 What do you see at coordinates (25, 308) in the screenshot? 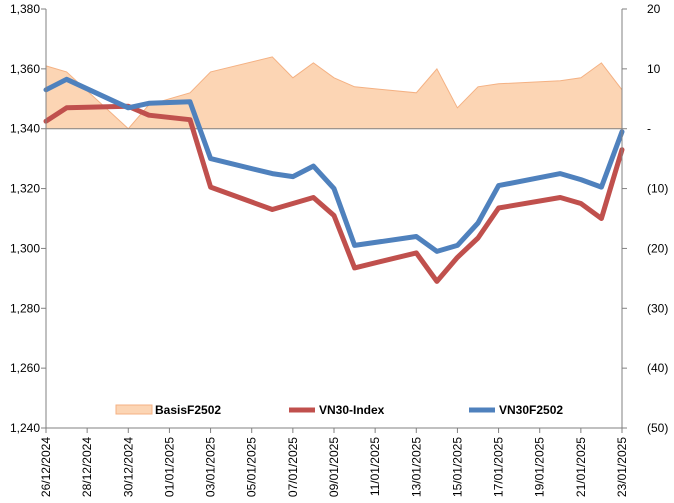
I see `y-left-tick-label: 1,280` at bounding box center [25, 308].